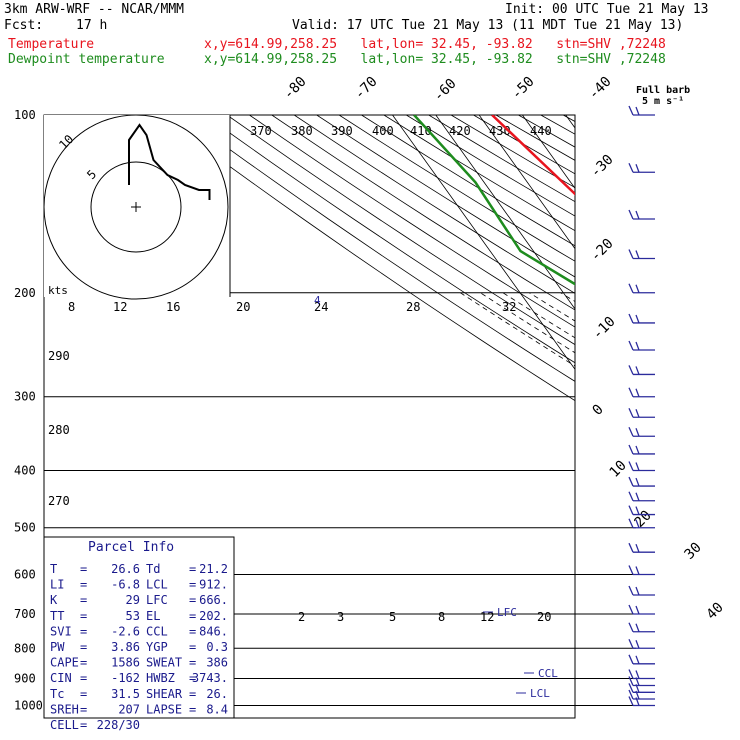 The height and width of the screenshot is (740, 740). What do you see at coordinates (24, 25) in the screenshot?
I see `forecast-label: Fcst:` at bounding box center [24, 25].